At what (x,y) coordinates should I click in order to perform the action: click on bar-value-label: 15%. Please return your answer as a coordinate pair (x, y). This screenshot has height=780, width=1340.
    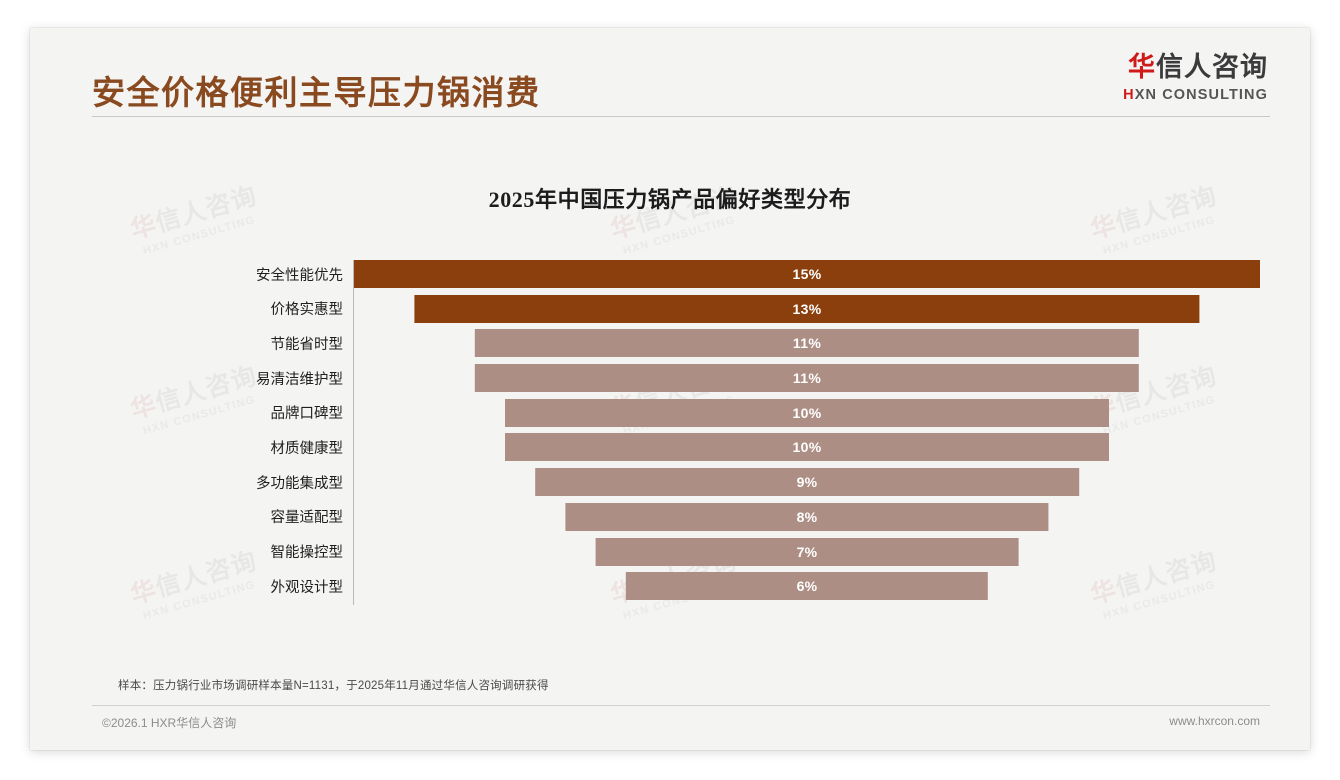
    Looking at the image, I should click on (807, 274).